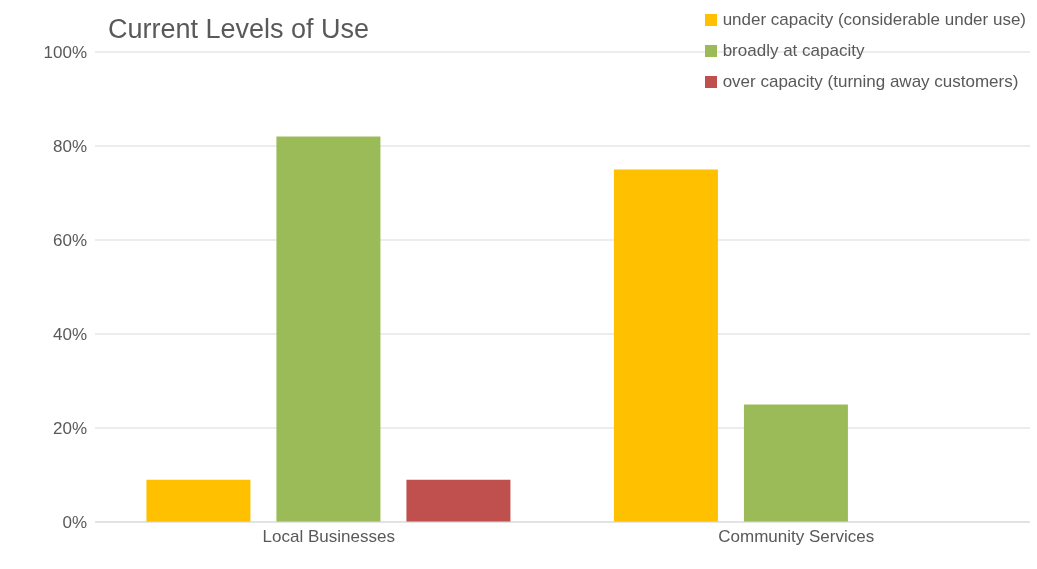 The height and width of the screenshot is (569, 1037). I want to click on legend-label: over capacity (turning away customers), so click(870, 82).